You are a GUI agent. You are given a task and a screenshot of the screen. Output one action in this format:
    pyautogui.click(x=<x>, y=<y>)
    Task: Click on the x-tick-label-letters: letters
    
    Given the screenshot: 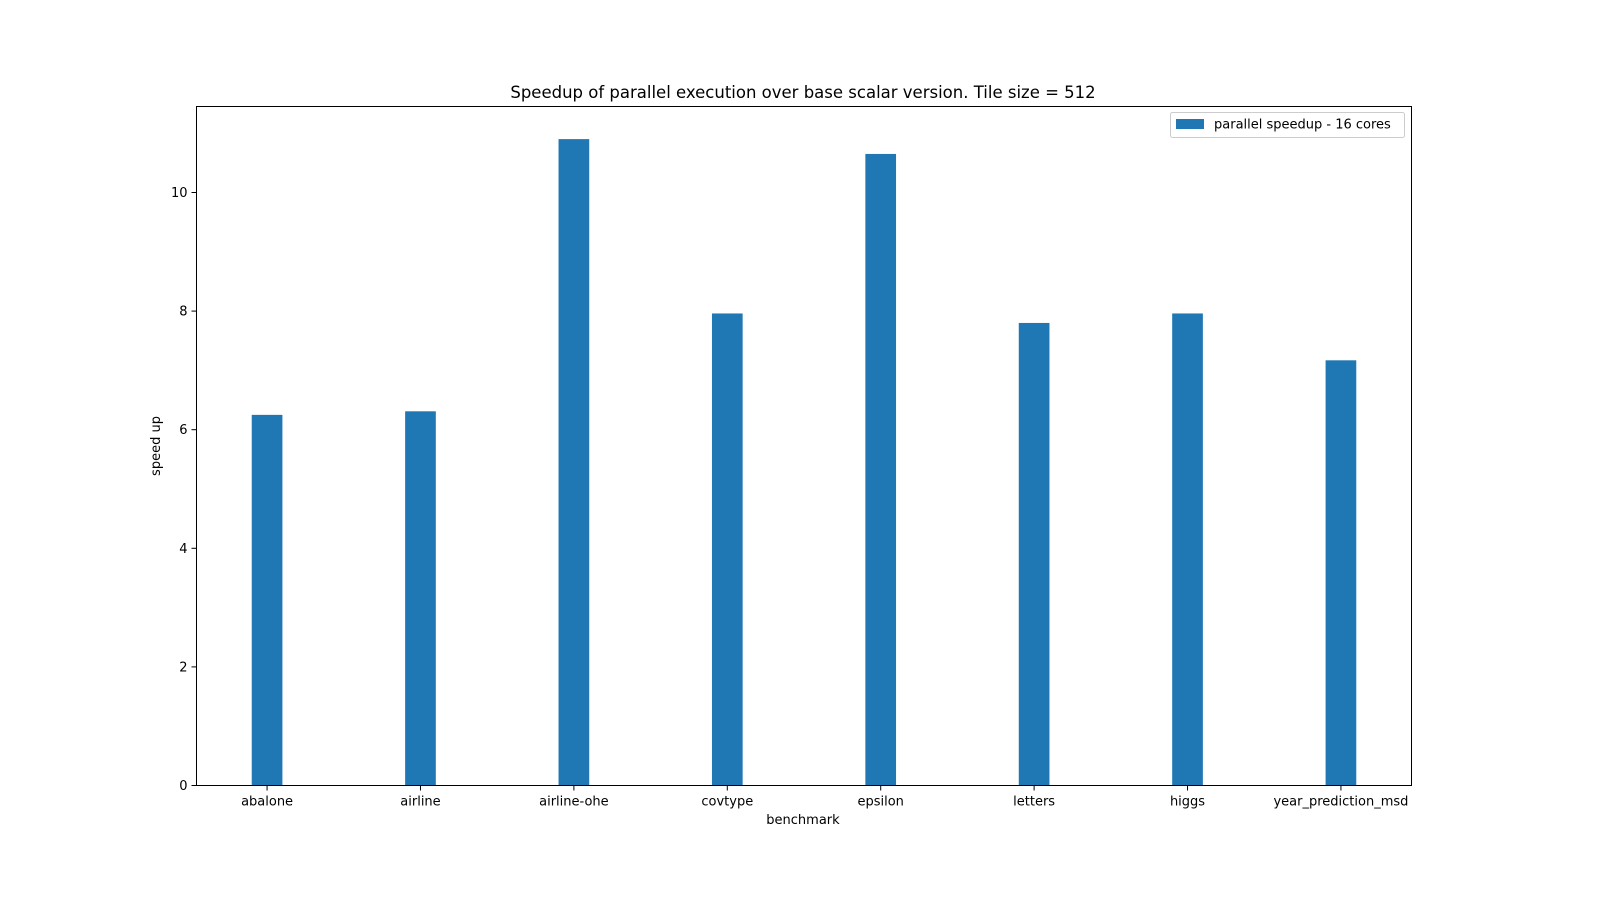 What is the action you would take?
    pyautogui.click(x=1034, y=802)
    